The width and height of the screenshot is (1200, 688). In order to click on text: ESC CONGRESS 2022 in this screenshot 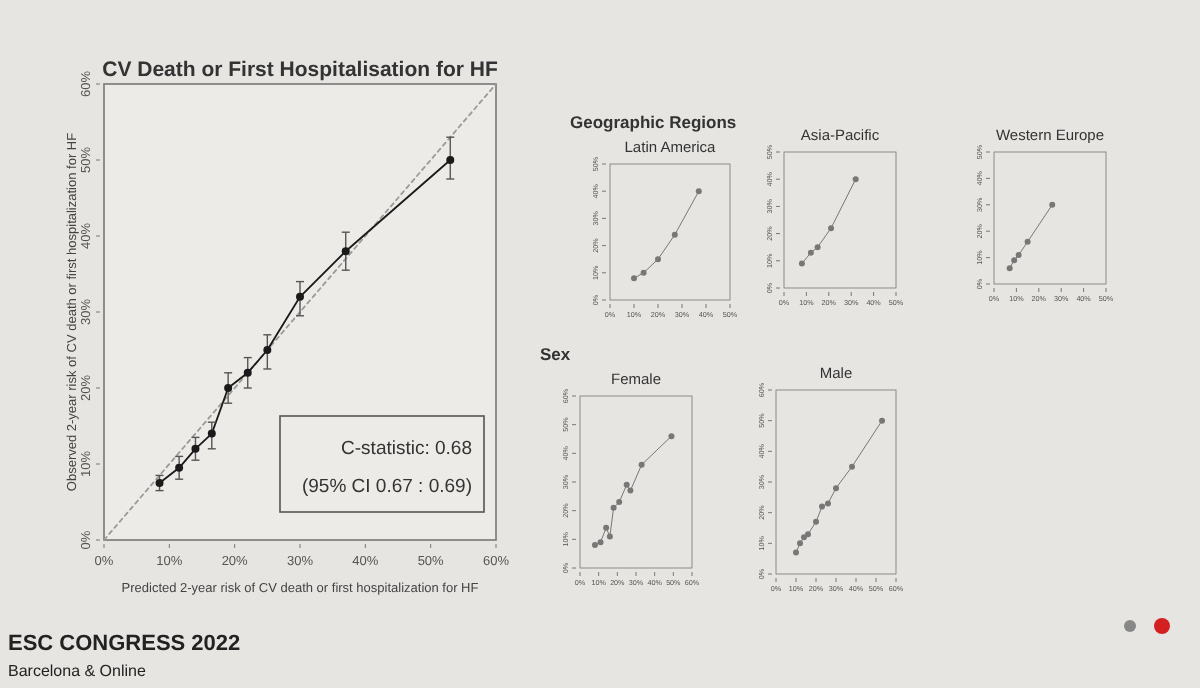, I will do `click(124, 644)`.